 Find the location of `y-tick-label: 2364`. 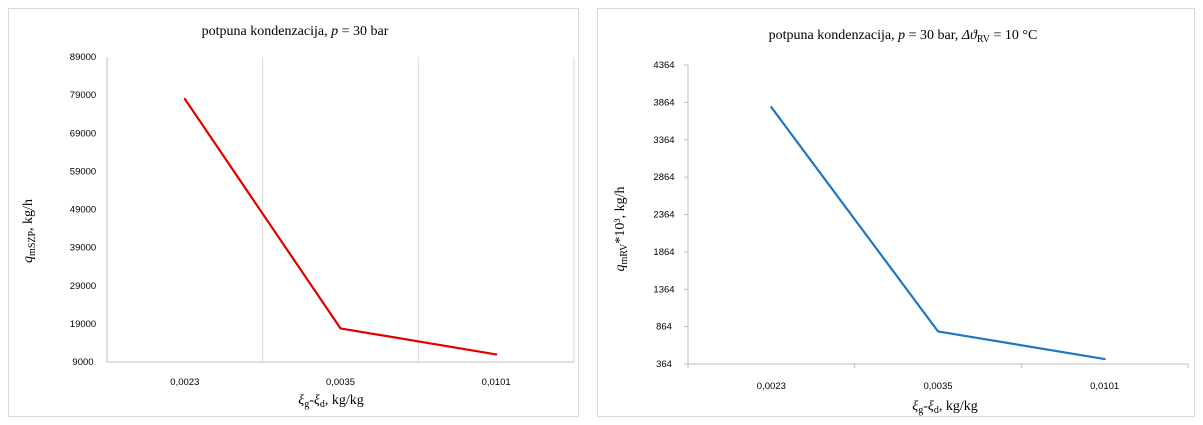

y-tick-label: 2364 is located at coordinates (663, 215).